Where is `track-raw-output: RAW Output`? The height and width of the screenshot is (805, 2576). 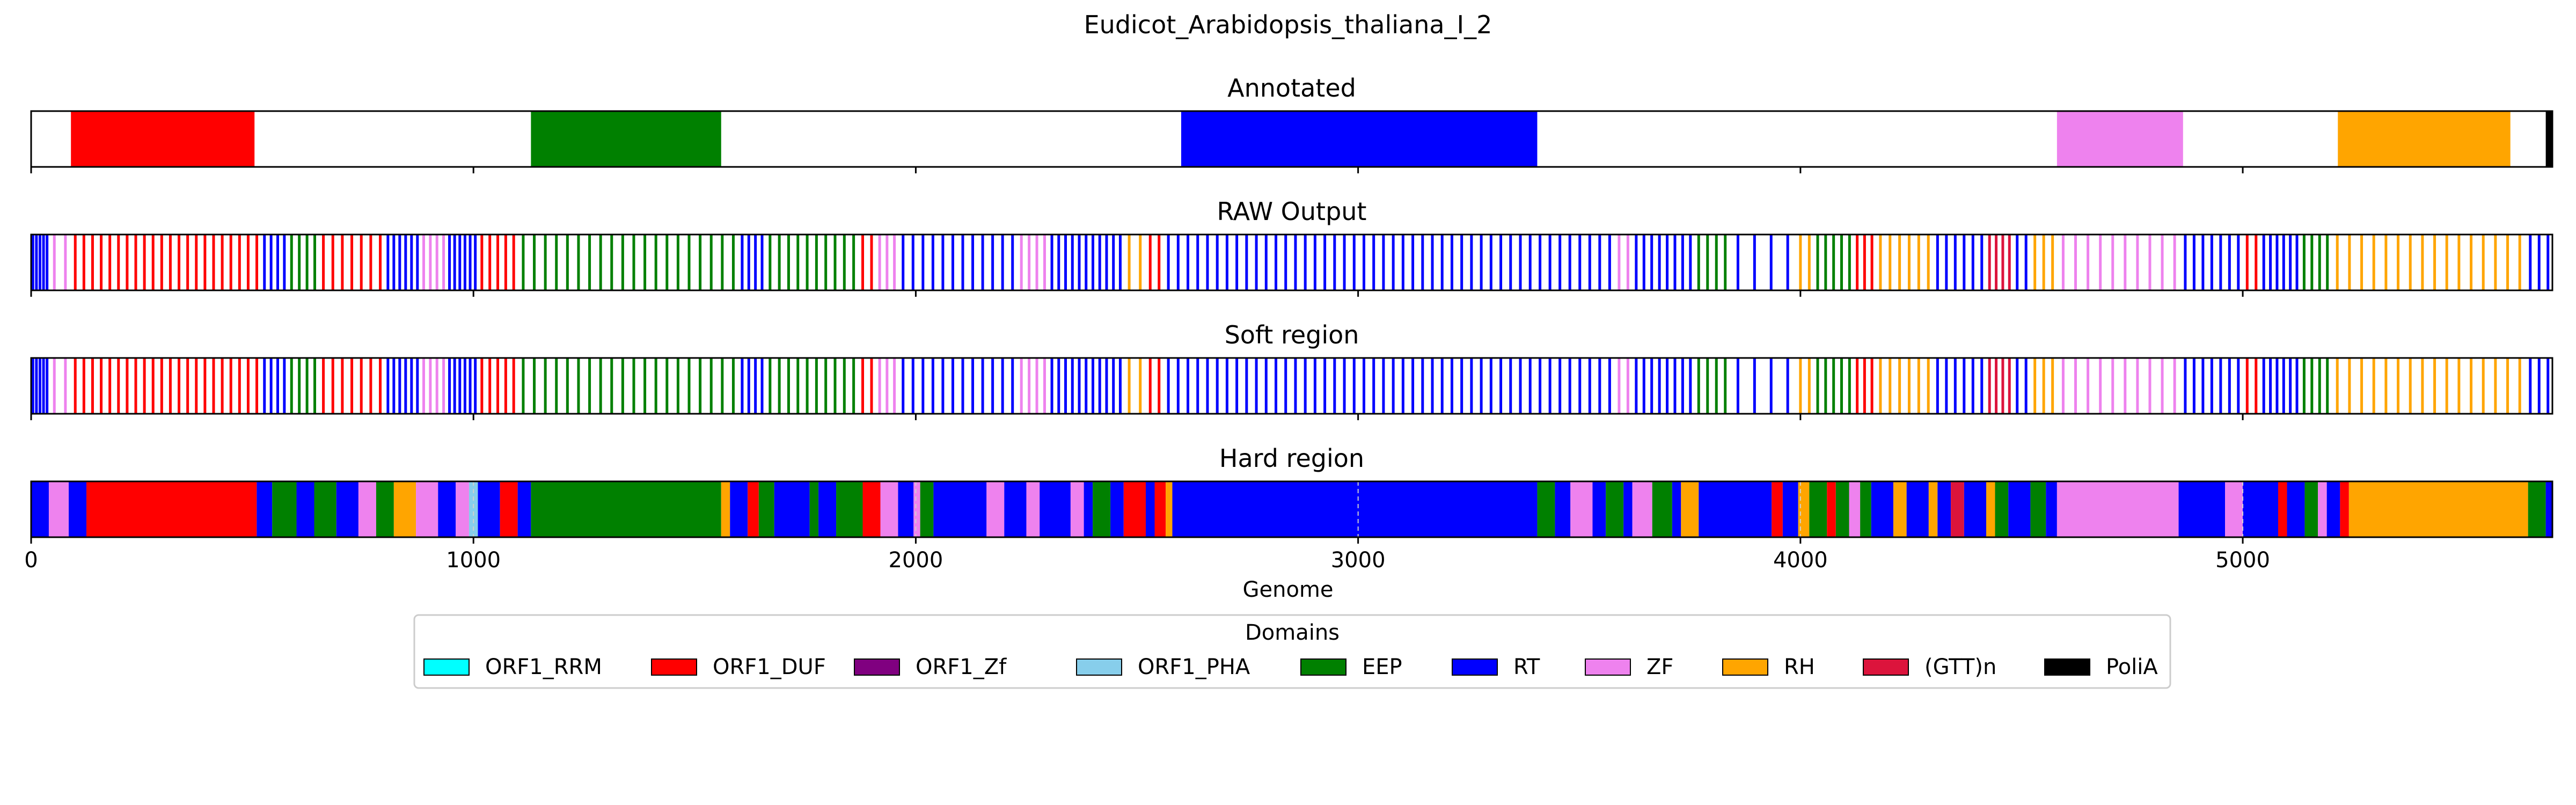 track-raw-output: RAW Output is located at coordinates (1291, 247).